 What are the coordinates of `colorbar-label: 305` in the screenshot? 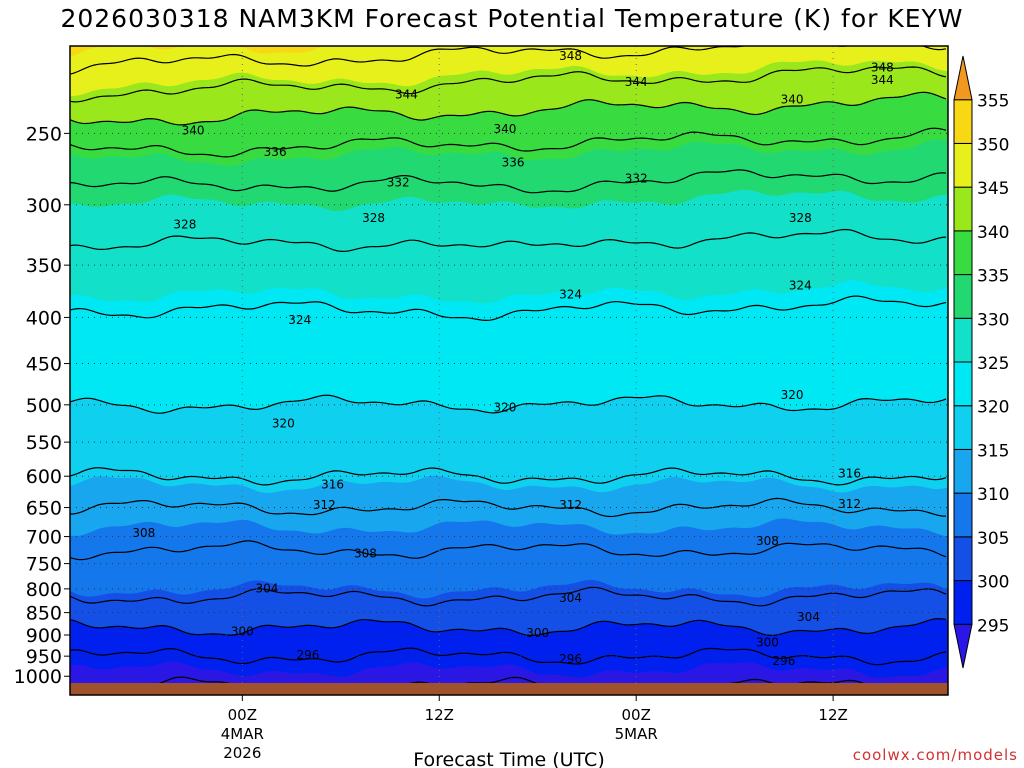 It's located at (993, 539).